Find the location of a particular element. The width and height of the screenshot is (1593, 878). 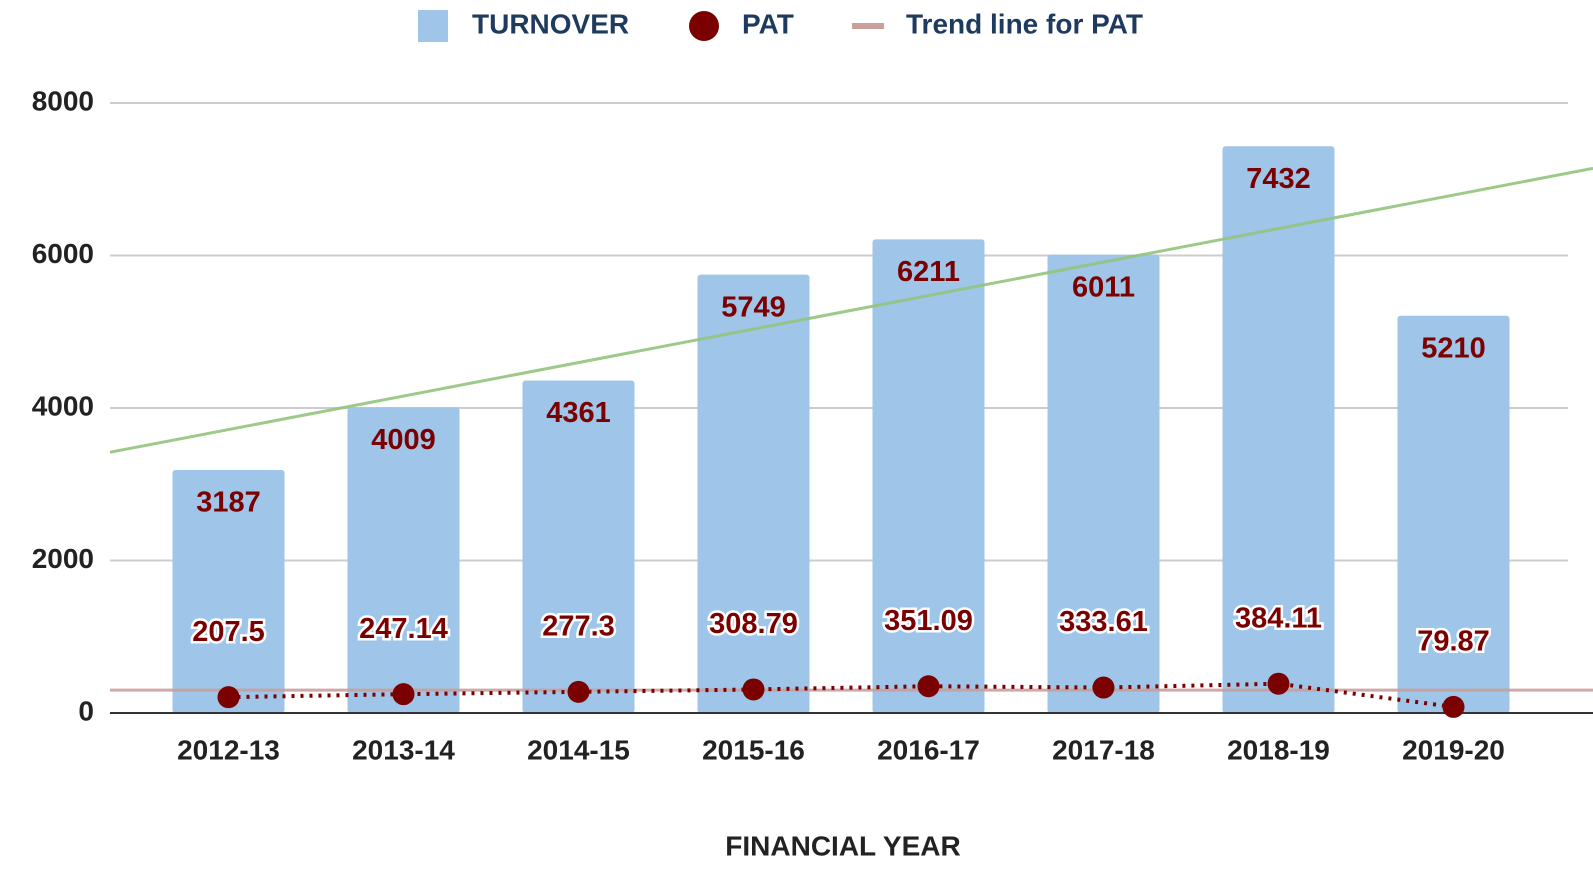

bar-value-label: 6011 is located at coordinates (1103, 287).